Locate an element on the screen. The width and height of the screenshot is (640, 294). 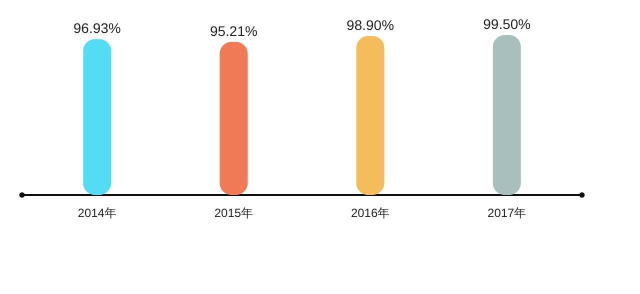
x-tick-label: 2015年 is located at coordinates (234, 213).